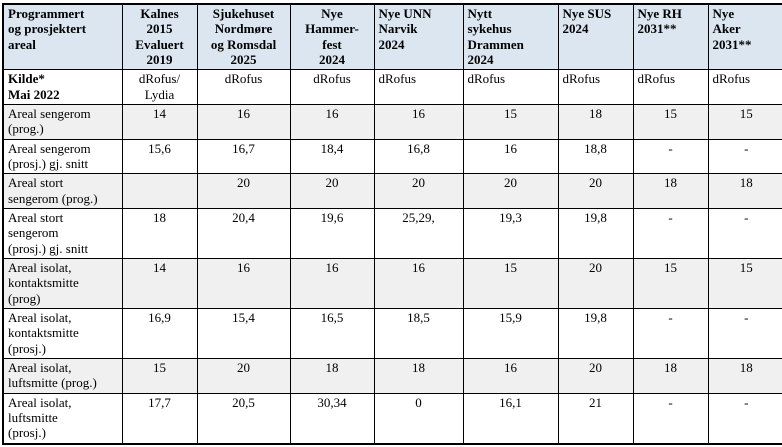 The image size is (782, 447). What do you see at coordinates (159, 191) in the screenshot?
I see `value-cell` at bounding box center [159, 191].